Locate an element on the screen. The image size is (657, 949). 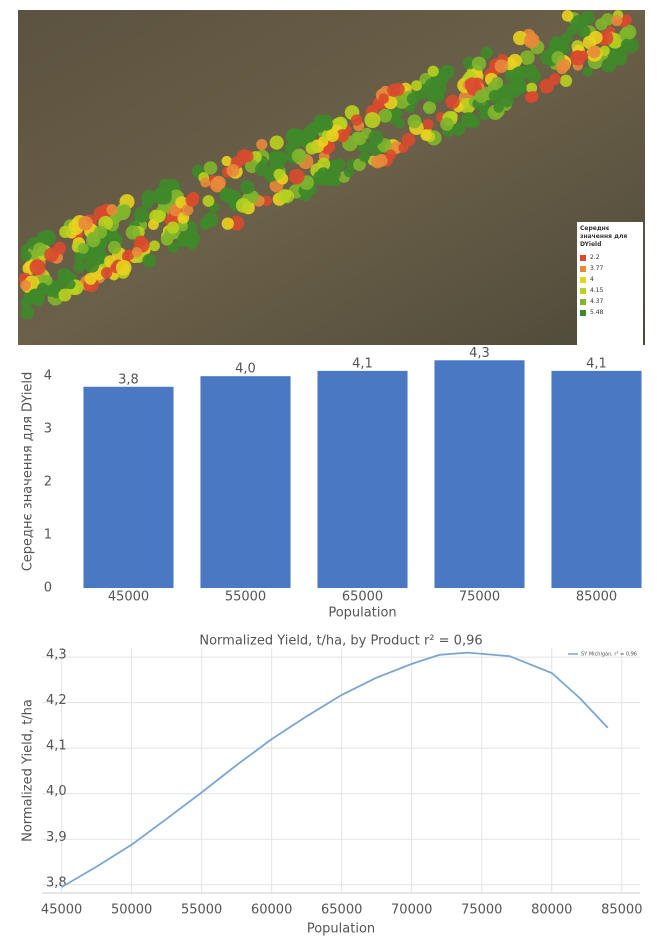
legend-item: 4.15 is located at coordinates (610, 290).